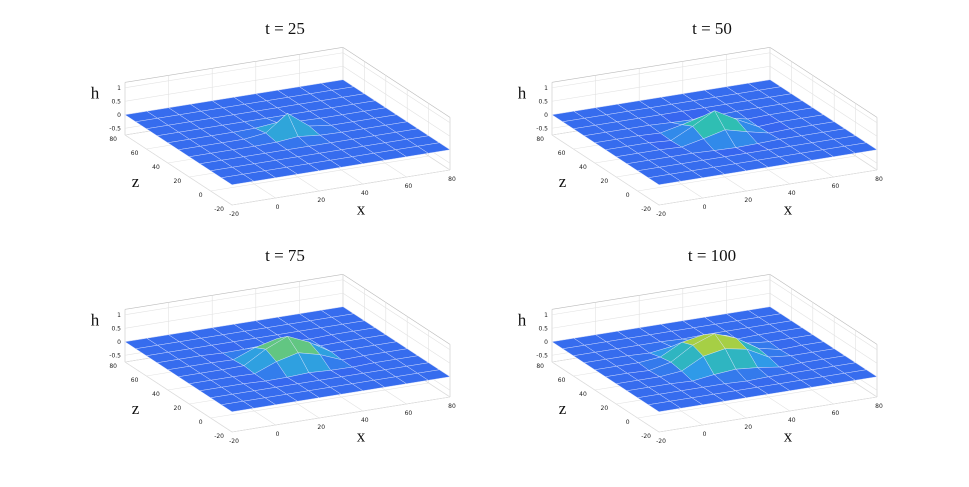 Image resolution: width=969 pixels, height=487 pixels. Describe the element at coordinates (285, 255) in the screenshot. I see `chart-title: t = 75` at that location.